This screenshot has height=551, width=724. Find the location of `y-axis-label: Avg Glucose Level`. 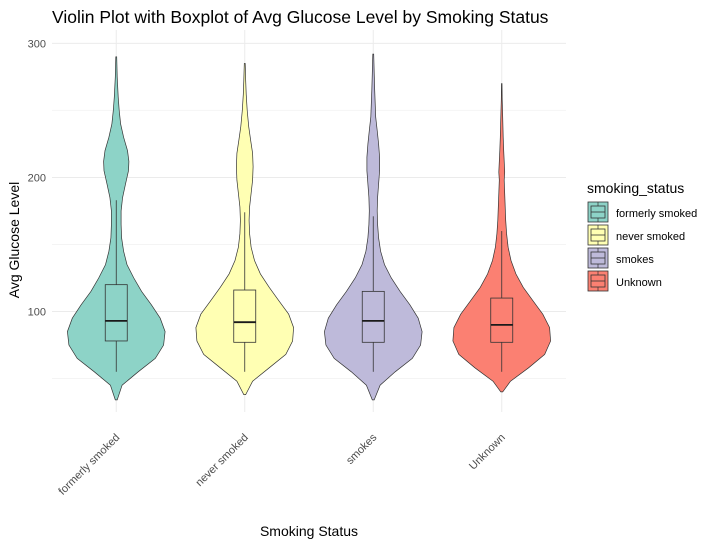

y-axis-label: Avg Glucose Level is located at coordinates (14, 240).